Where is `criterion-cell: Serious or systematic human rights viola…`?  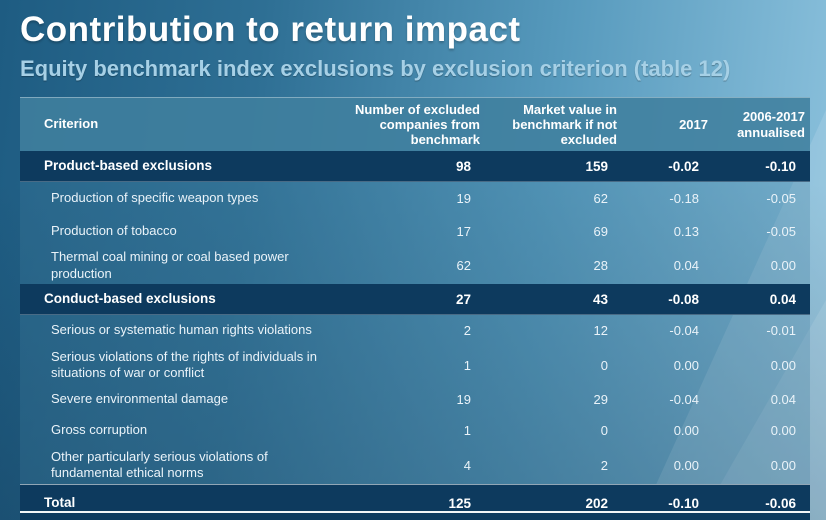
criterion-cell: Serious or systematic human rights viola… is located at coordinates (181, 330).